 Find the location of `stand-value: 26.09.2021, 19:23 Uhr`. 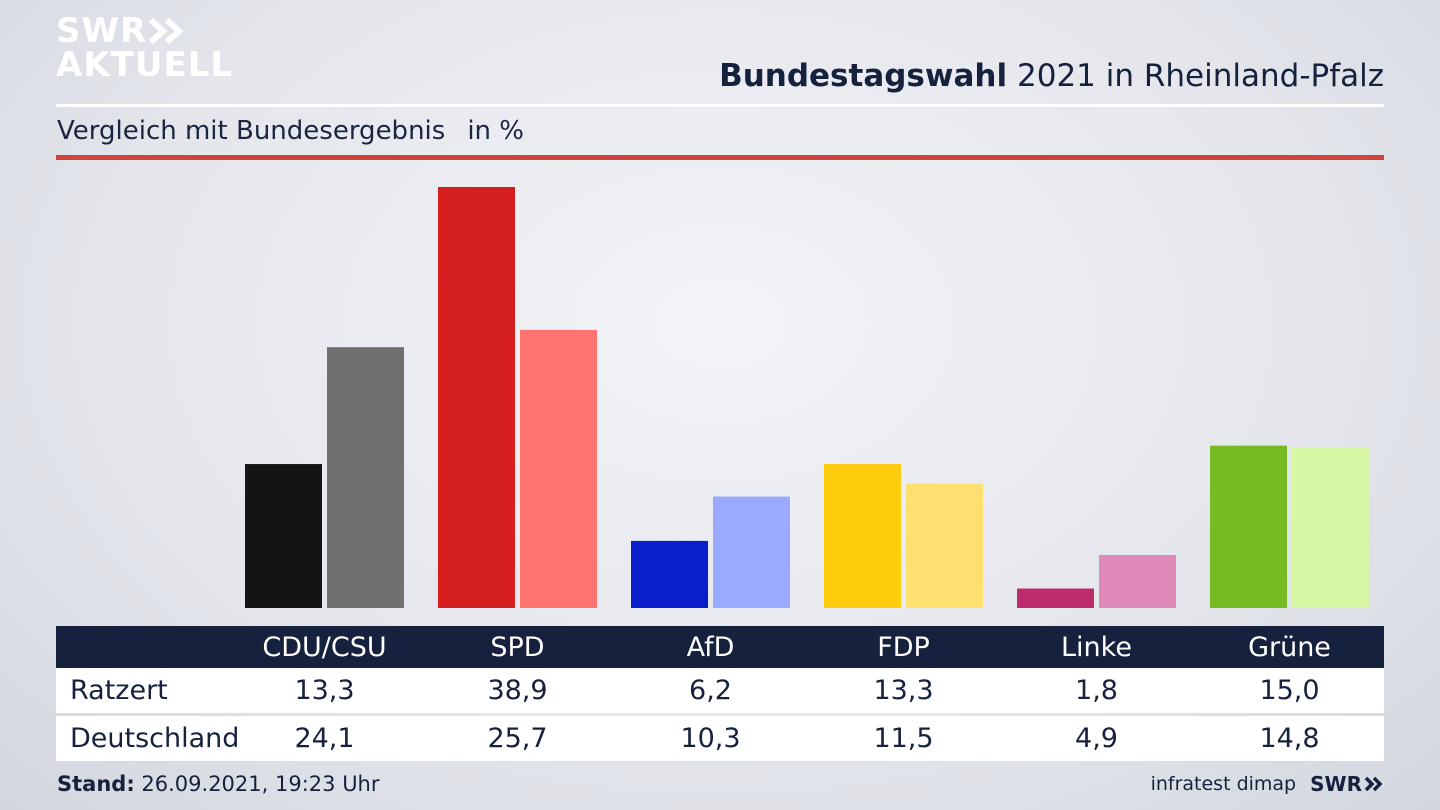

stand-value: 26.09.2021, 19:23 Uhr is located at coordinates (260, 784).